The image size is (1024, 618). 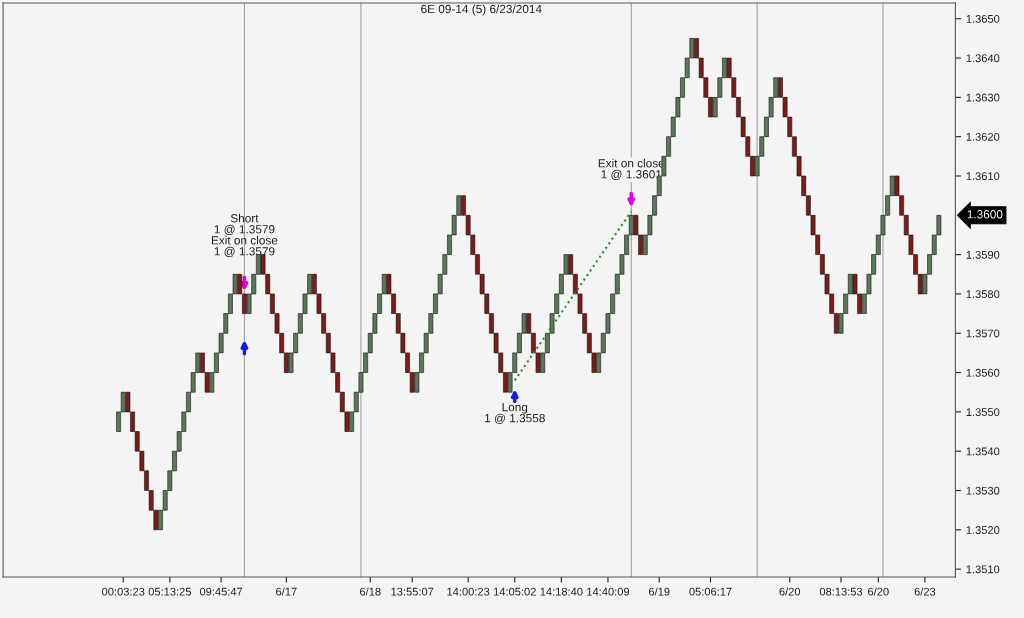 I want to click on y-tick-label: 1.3520, so click(x=983, y=530).